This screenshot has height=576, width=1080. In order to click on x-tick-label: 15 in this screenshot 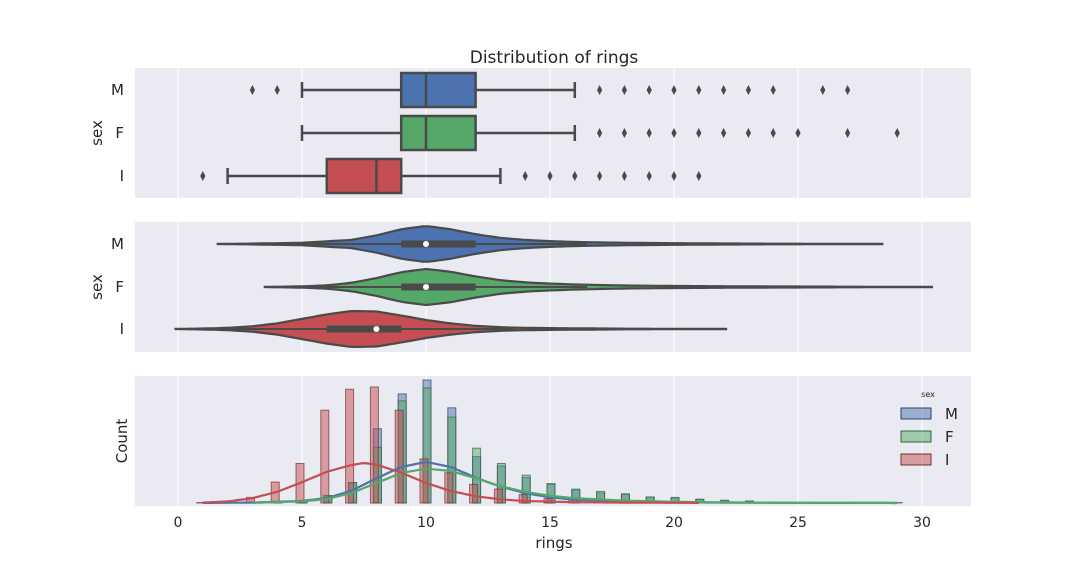, I will do `click(550, 523)`.